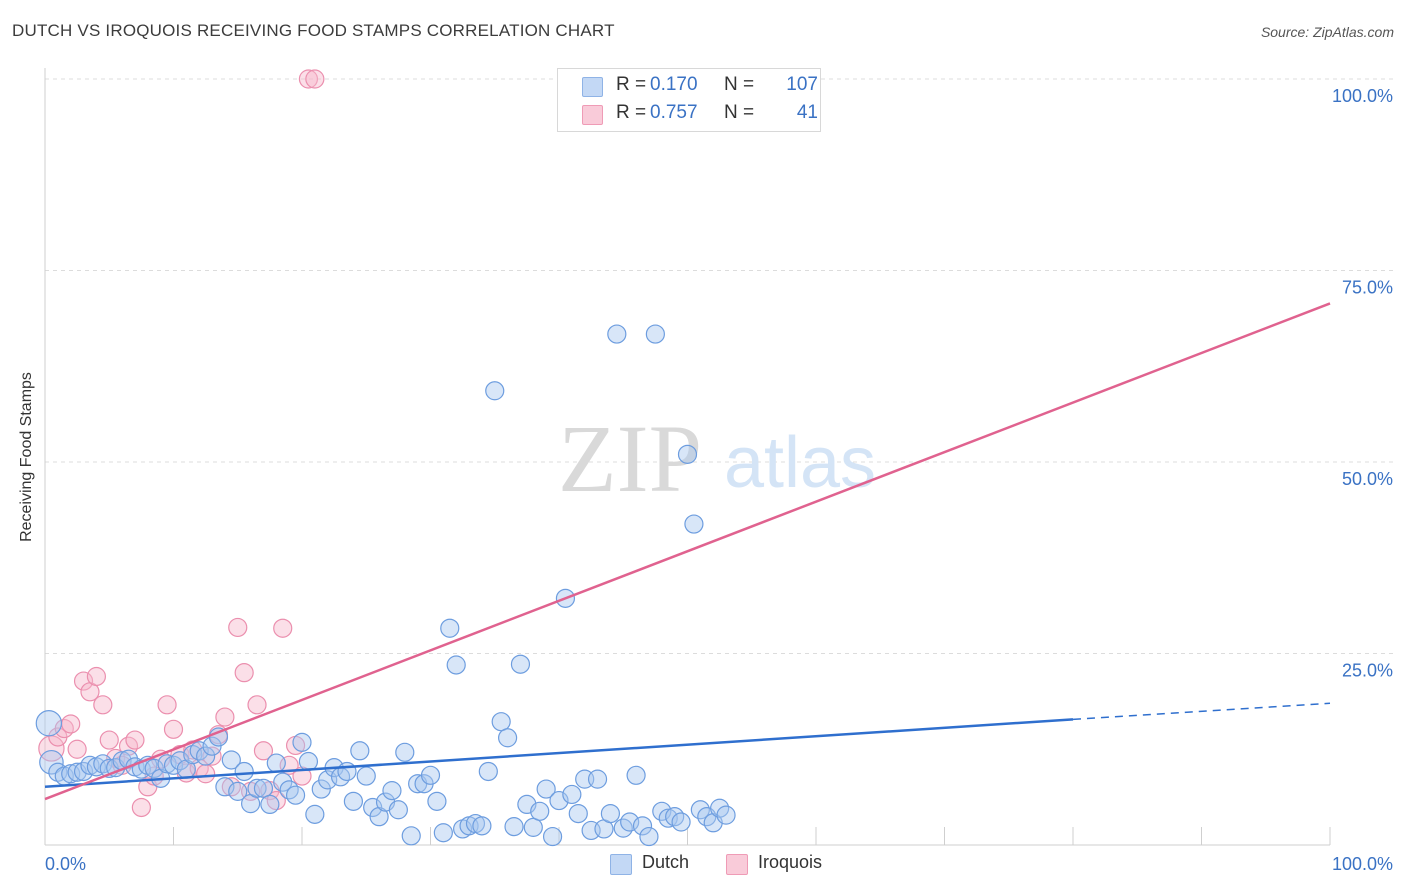  I want to click on legend-swatch-dutch, so click(592, 87).